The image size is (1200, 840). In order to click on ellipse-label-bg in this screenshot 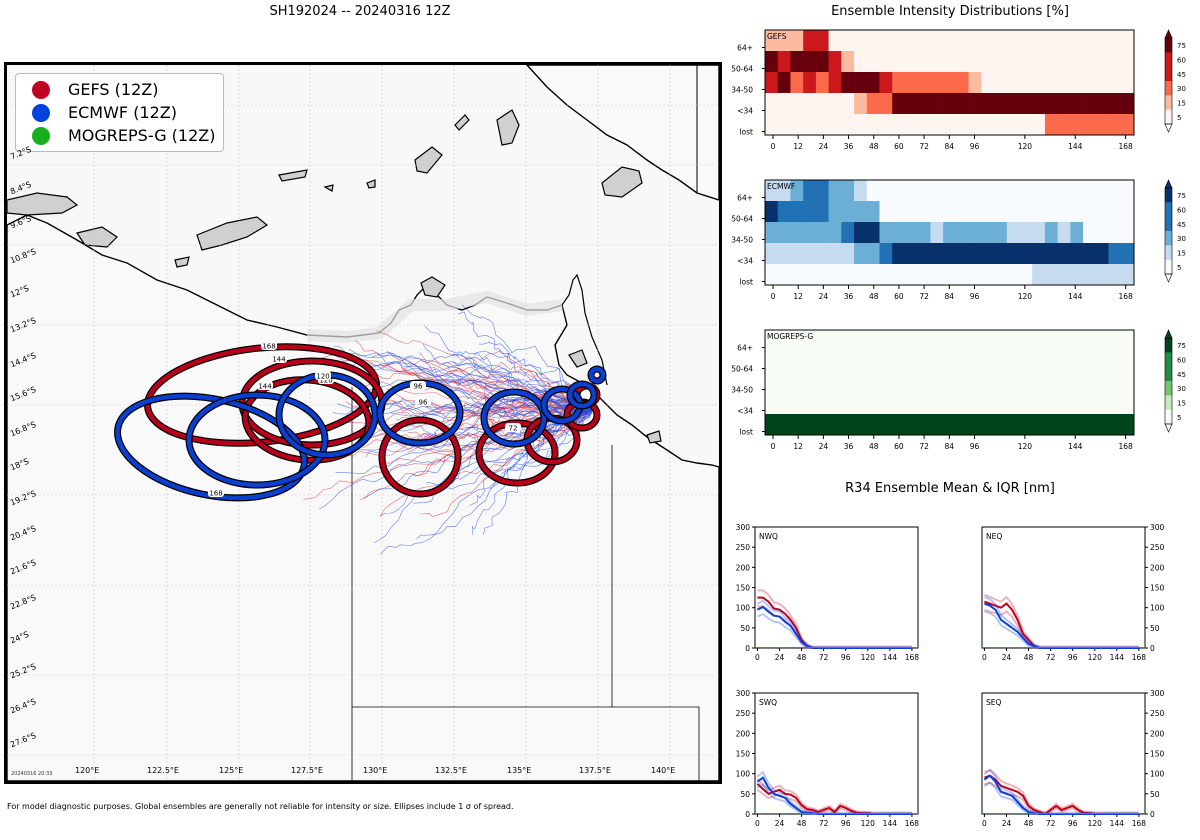, I will do `click(279, 358)`.